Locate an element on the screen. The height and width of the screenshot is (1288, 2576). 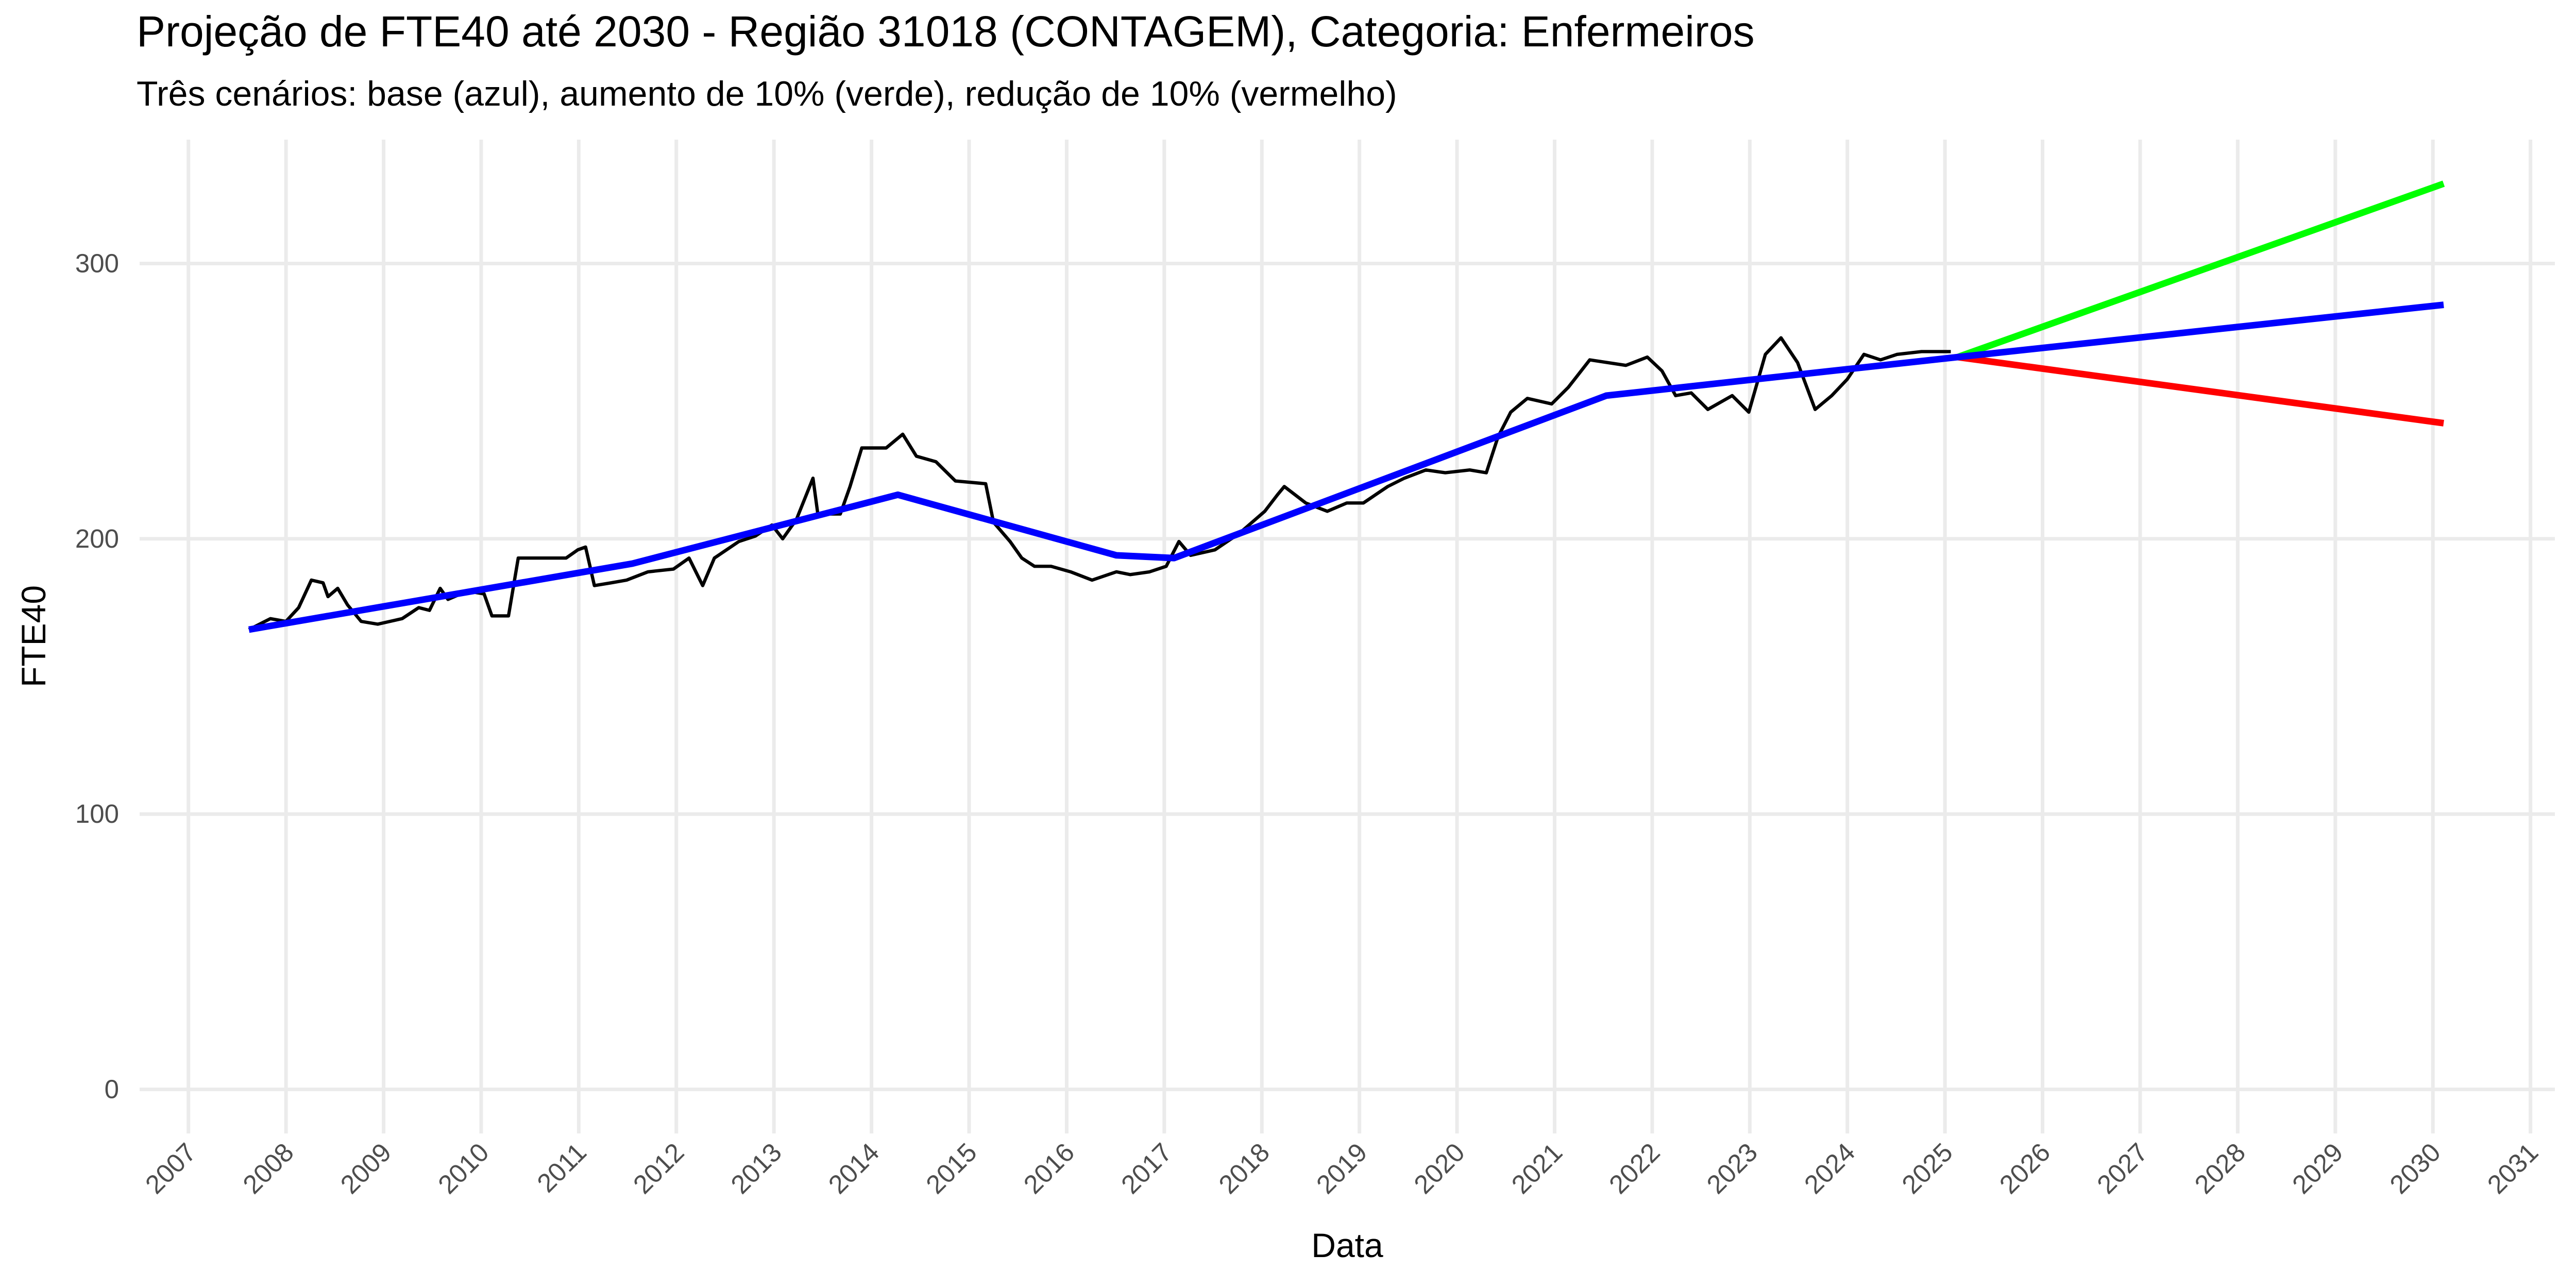
y-tick-label: 0 is located at coordinates (112, 1089).